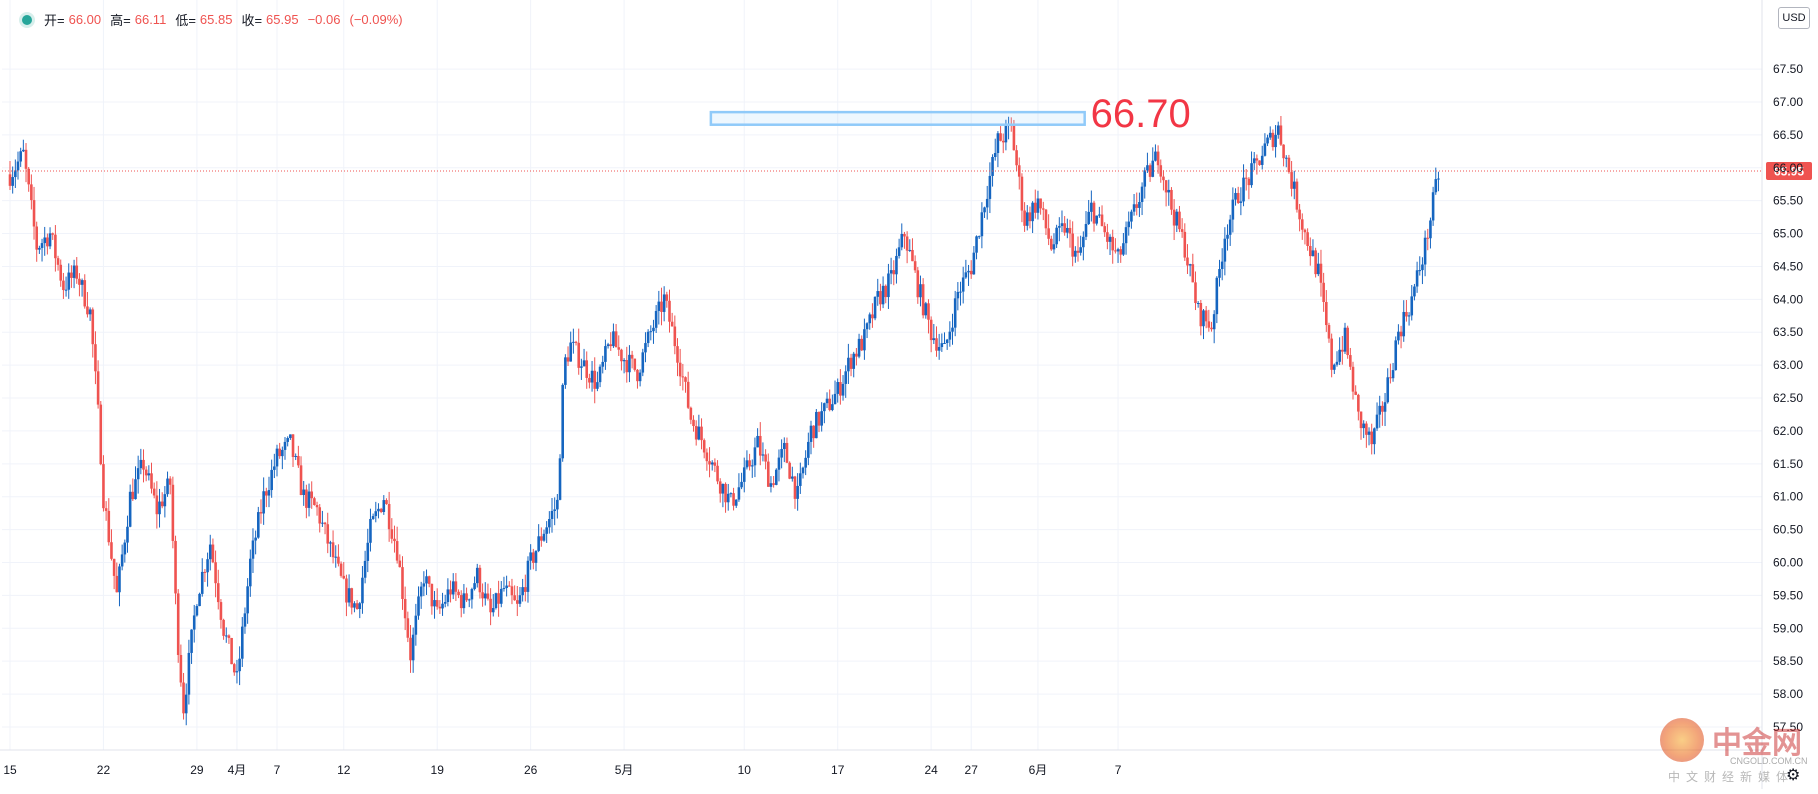 The height and width of the screenshot is (794, 1818). Describe the element at coordinates (838, 770) in the screenshot. I see `x-tick-label: 17` at that location.